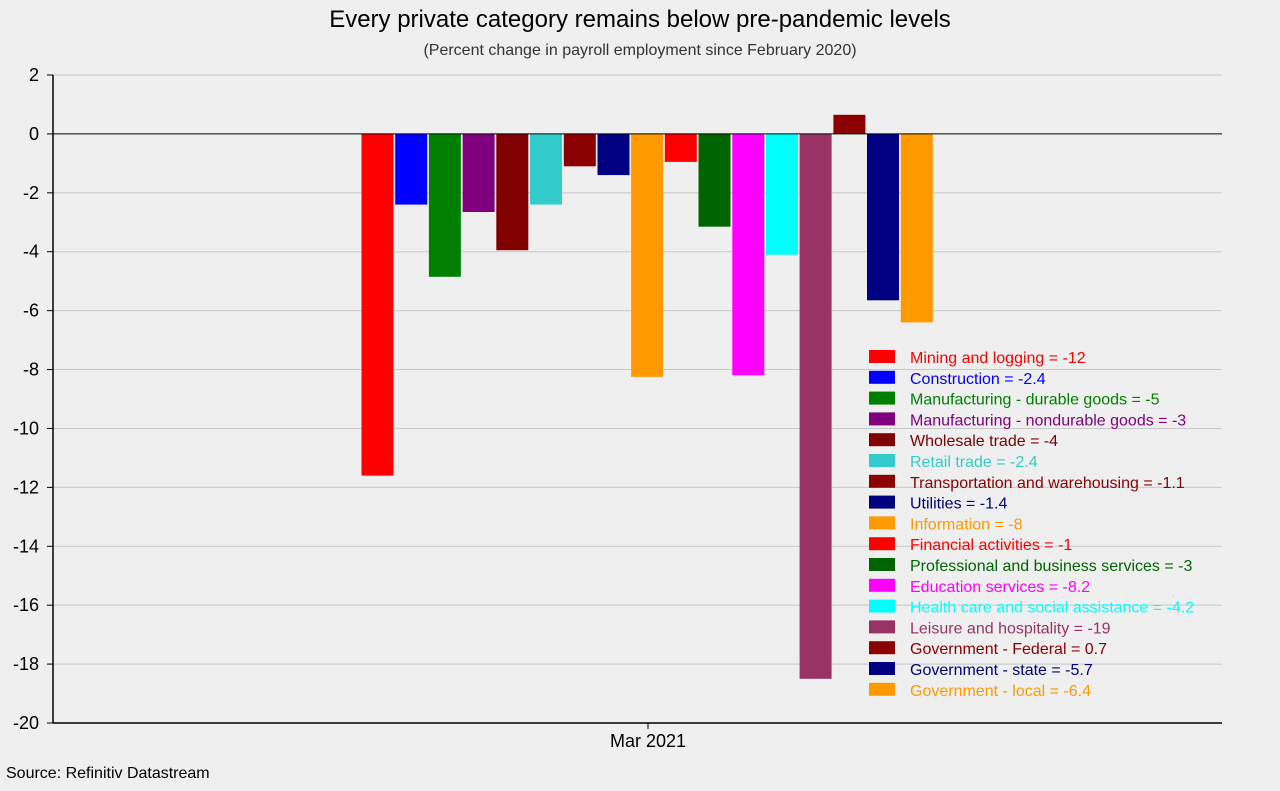  I want to click on y-tick-label: -8, so click(31, 370).